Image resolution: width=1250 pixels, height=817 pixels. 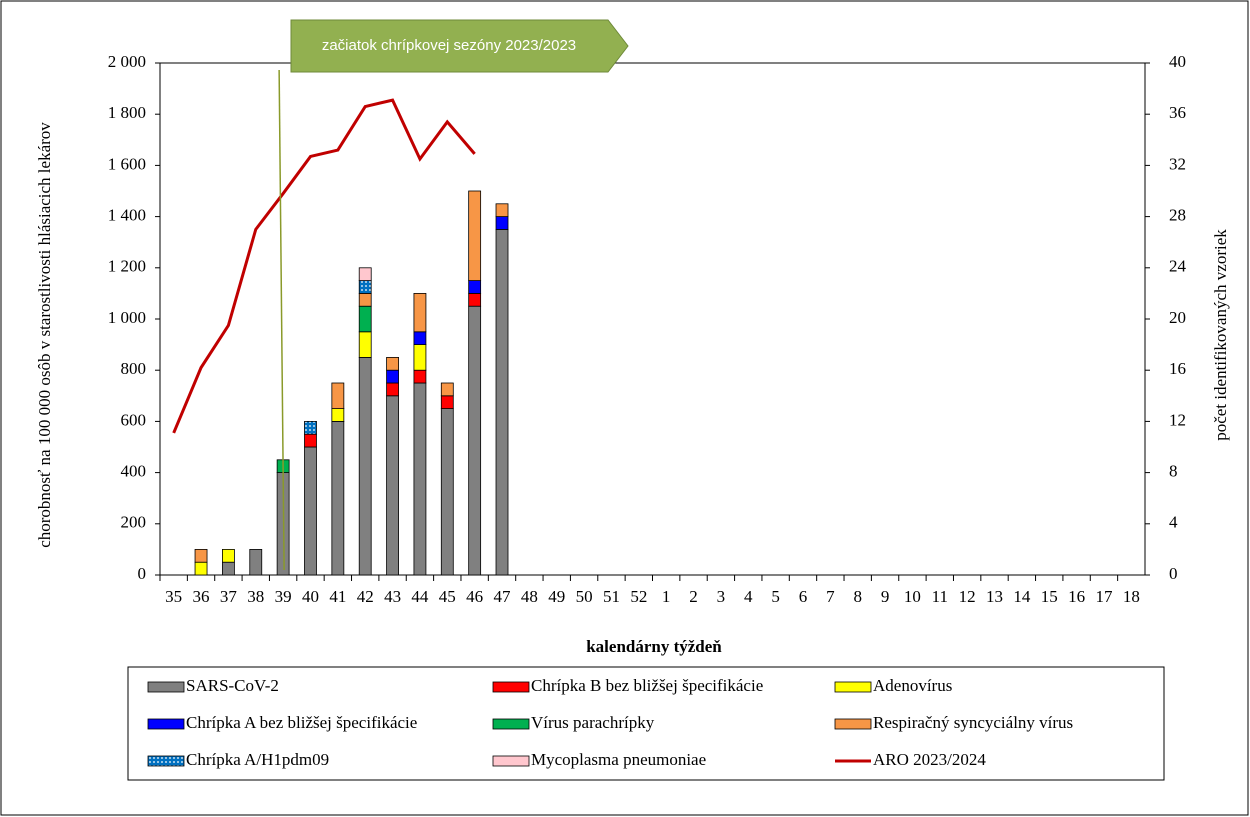 I want to click on y2-tick-label: 0, so click(x=1173, y=573).